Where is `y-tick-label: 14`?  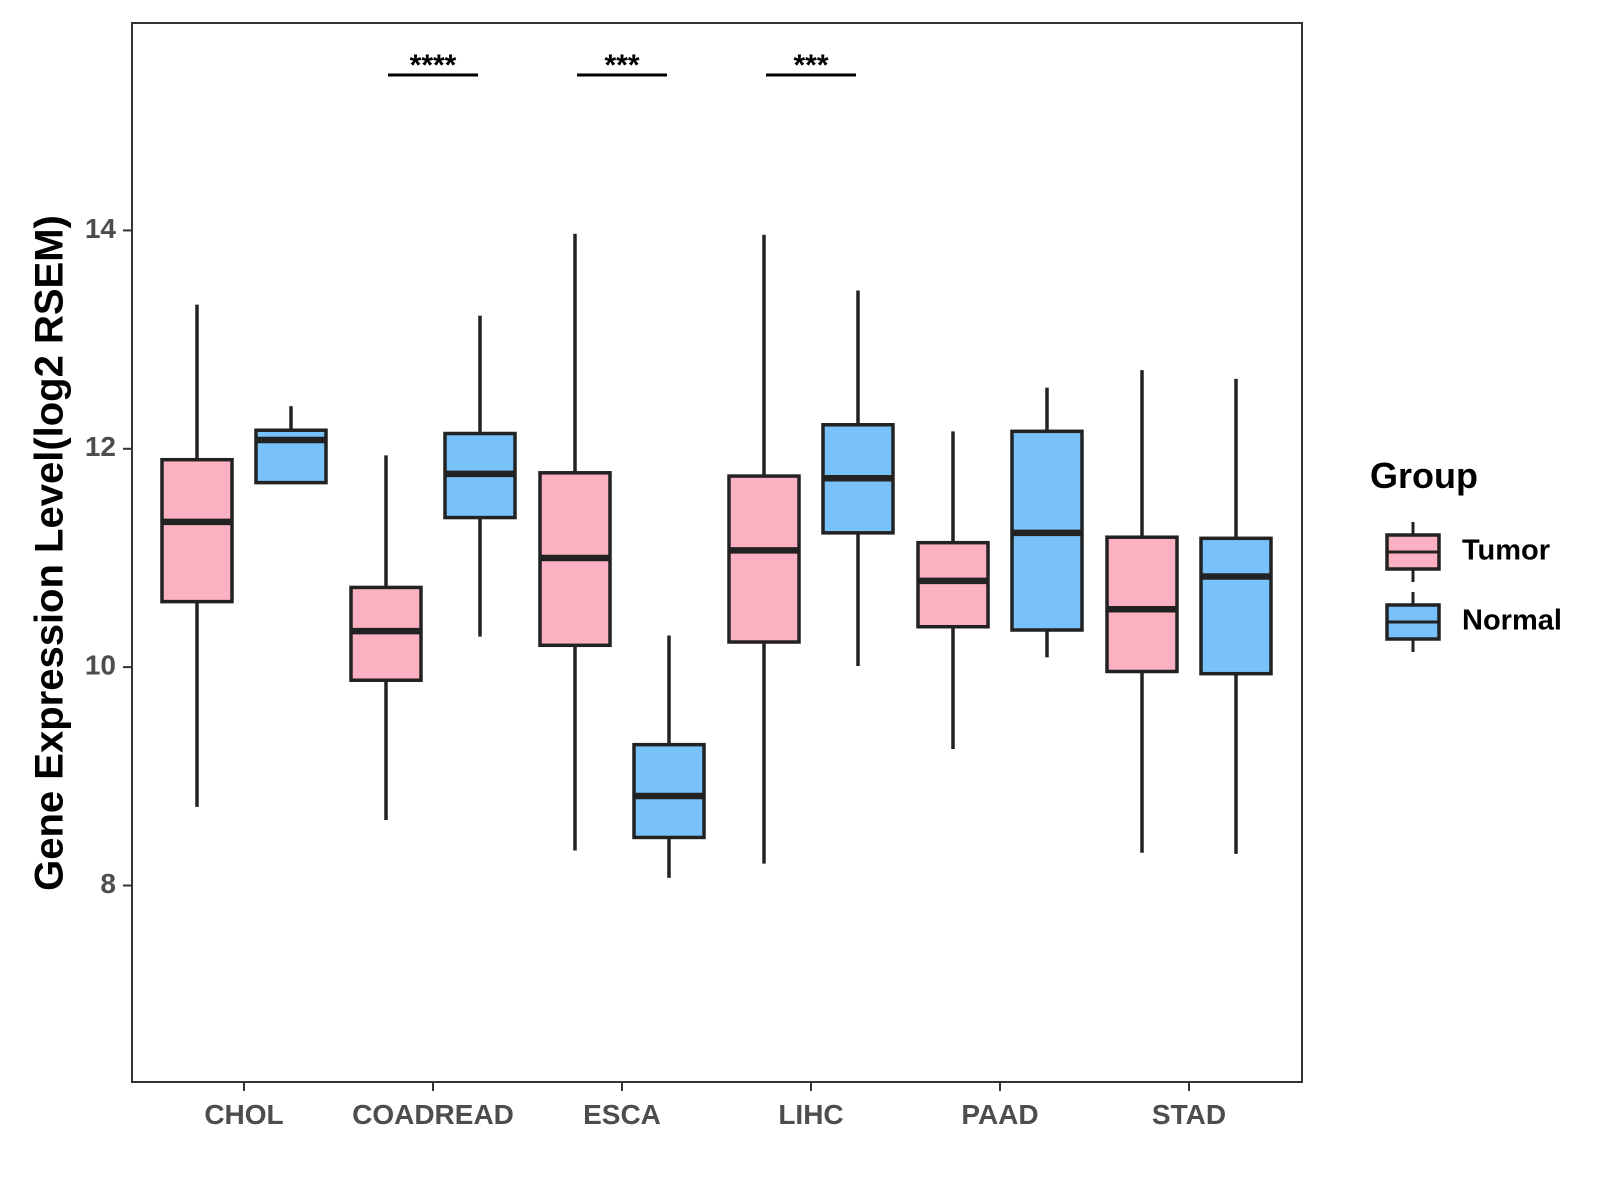
y-tick-label: 14 is located at coordinates (101, 228).